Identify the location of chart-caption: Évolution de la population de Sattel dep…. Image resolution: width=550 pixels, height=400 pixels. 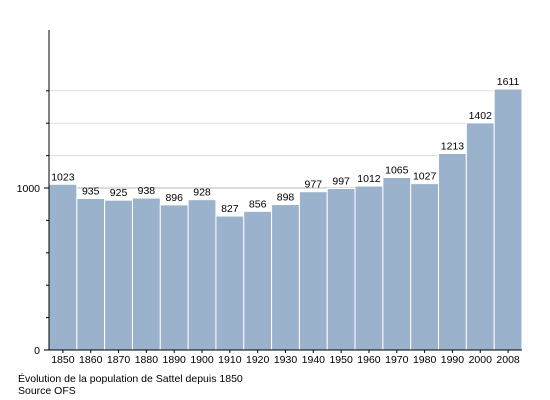
(130, 379).